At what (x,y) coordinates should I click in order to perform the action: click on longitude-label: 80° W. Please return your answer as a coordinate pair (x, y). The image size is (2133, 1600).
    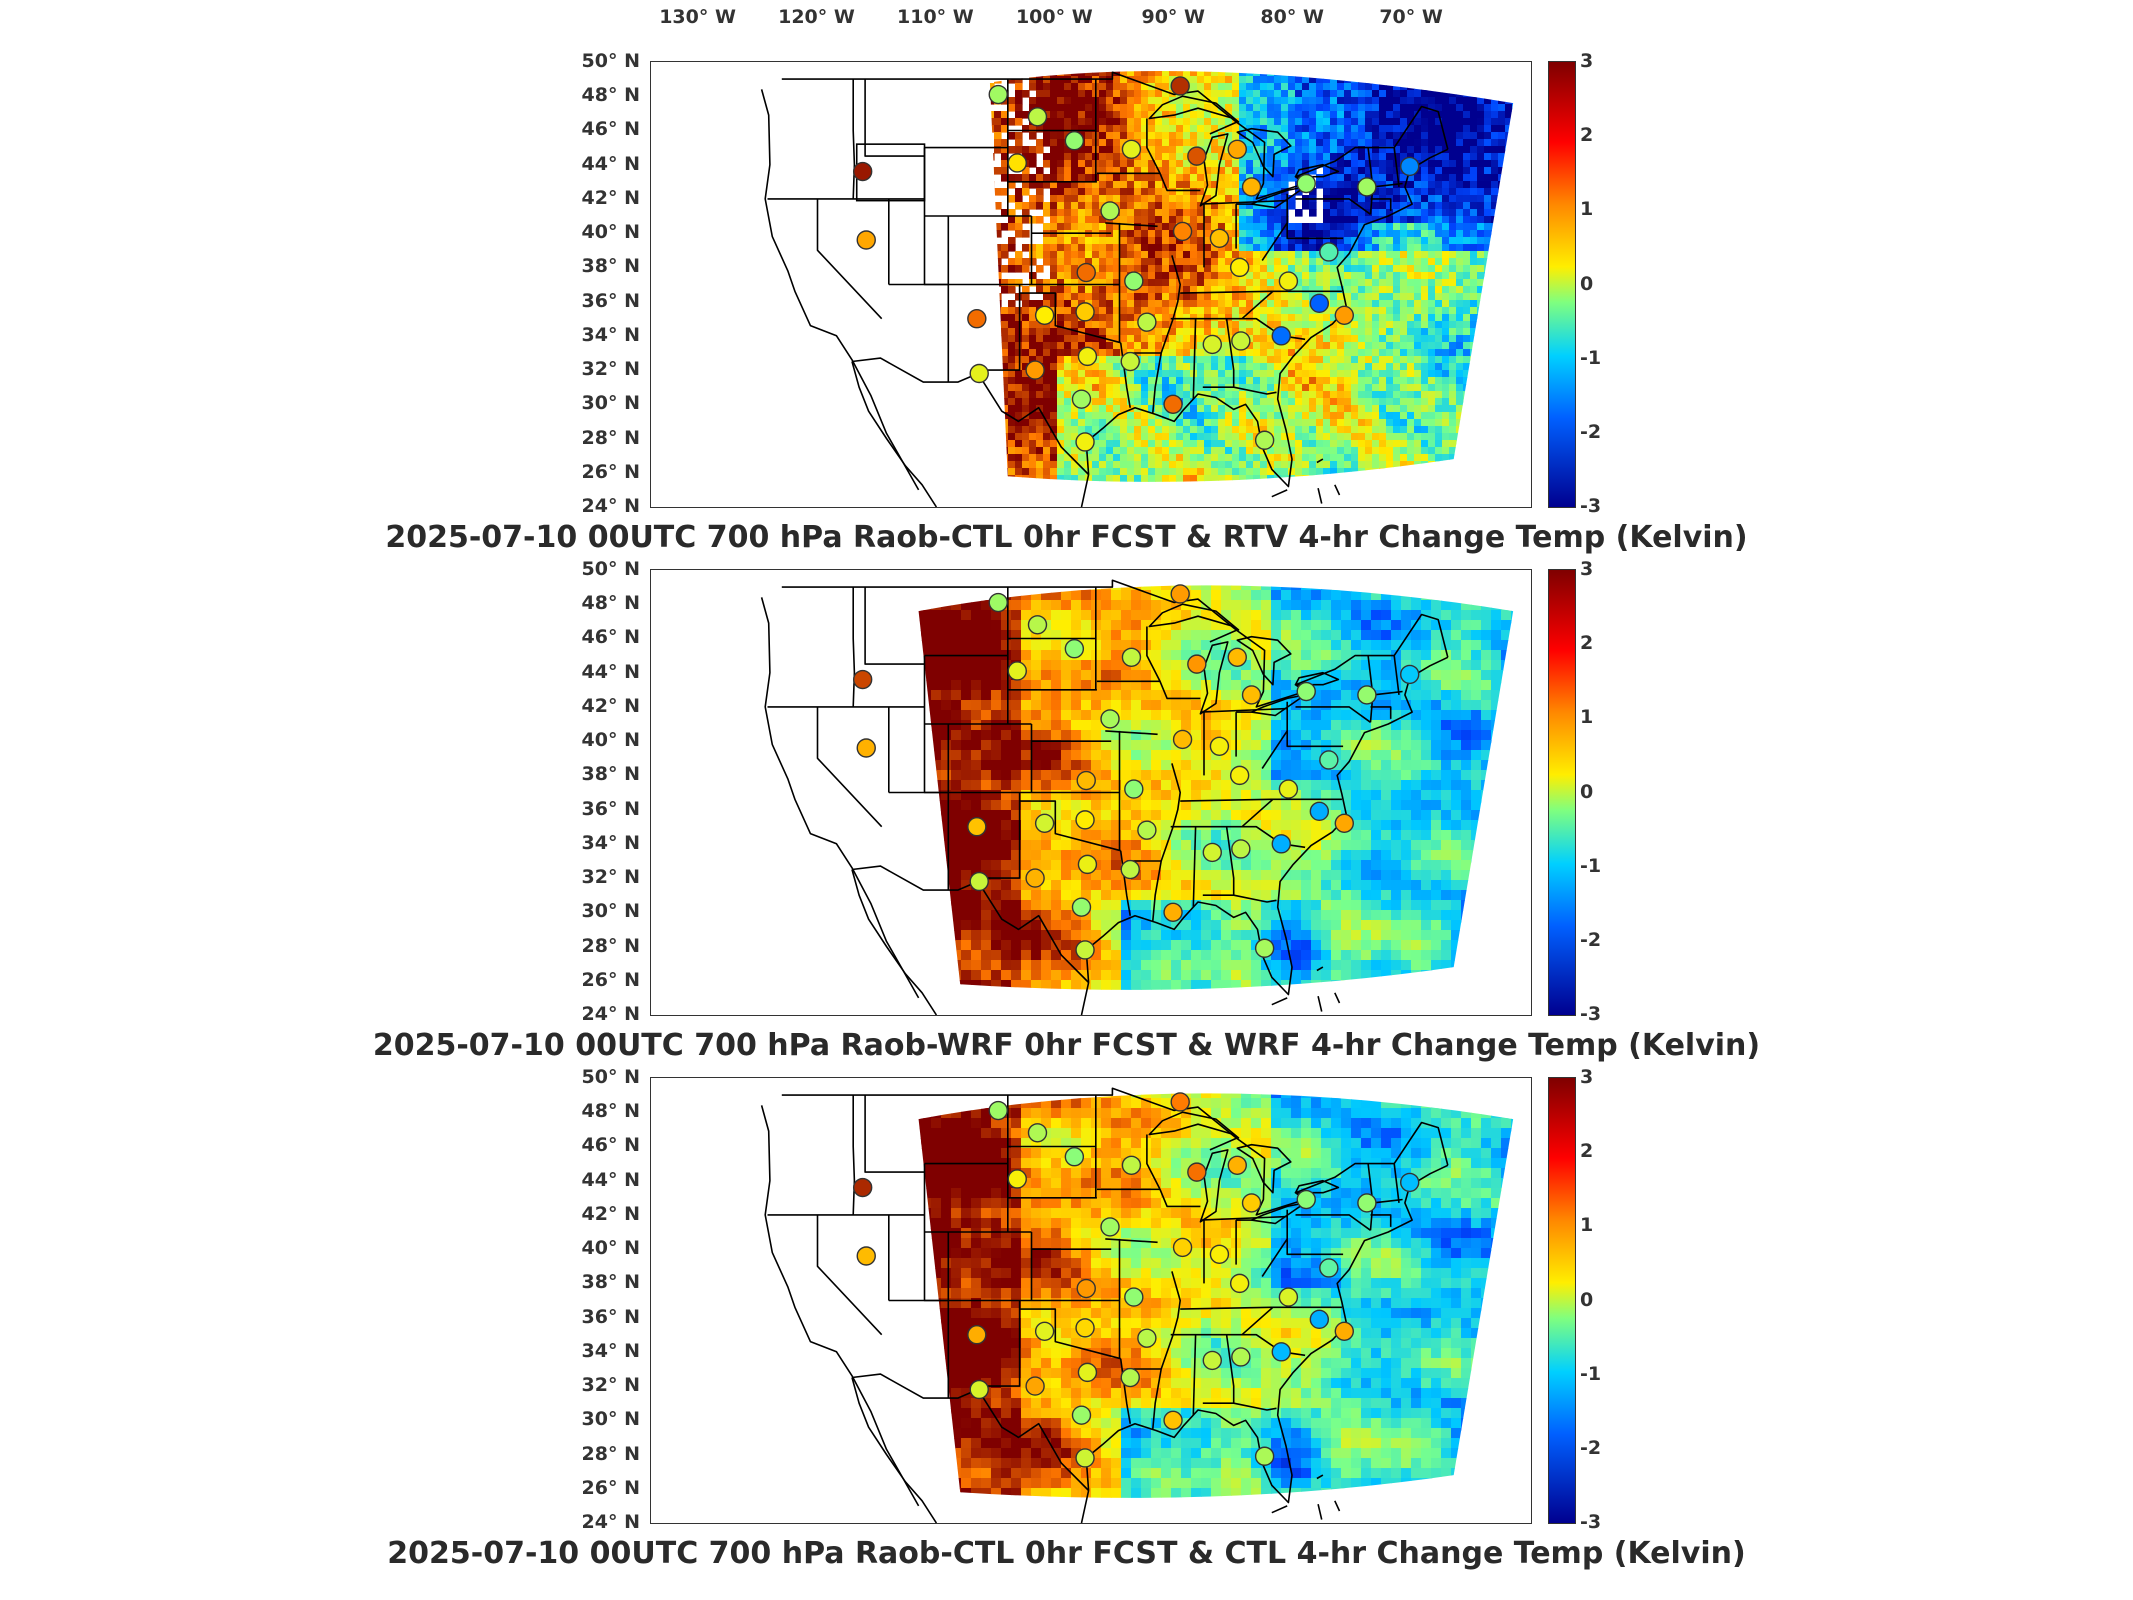
    Looking at the image, I should click on (1292, 17).